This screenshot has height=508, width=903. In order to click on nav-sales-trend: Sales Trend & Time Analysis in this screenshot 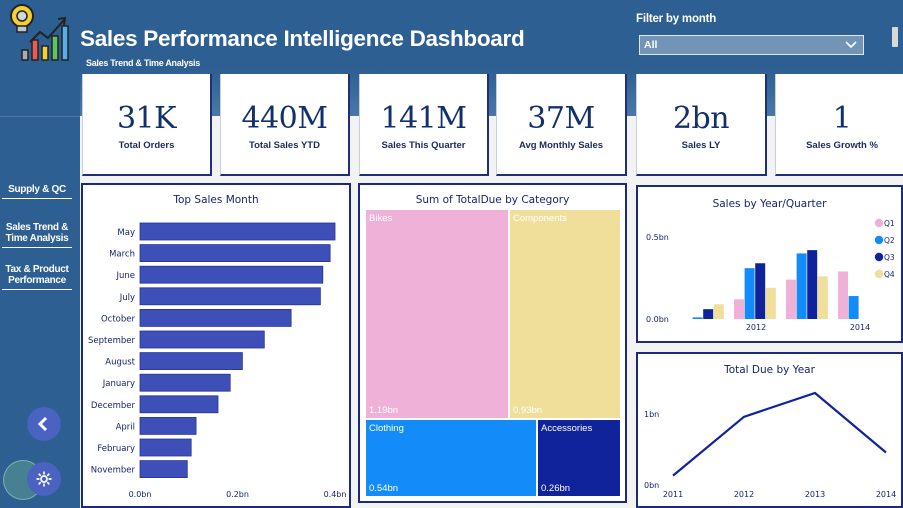, I will do `click(37, 235)`.